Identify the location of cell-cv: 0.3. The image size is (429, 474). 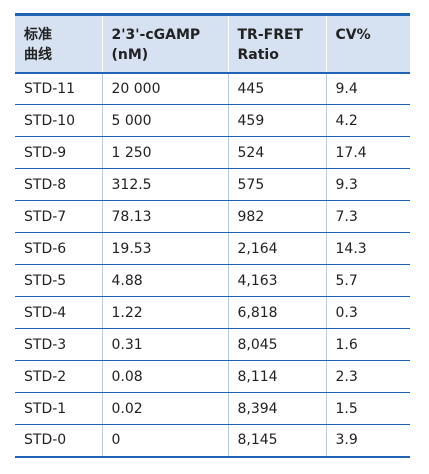
(367, 312).